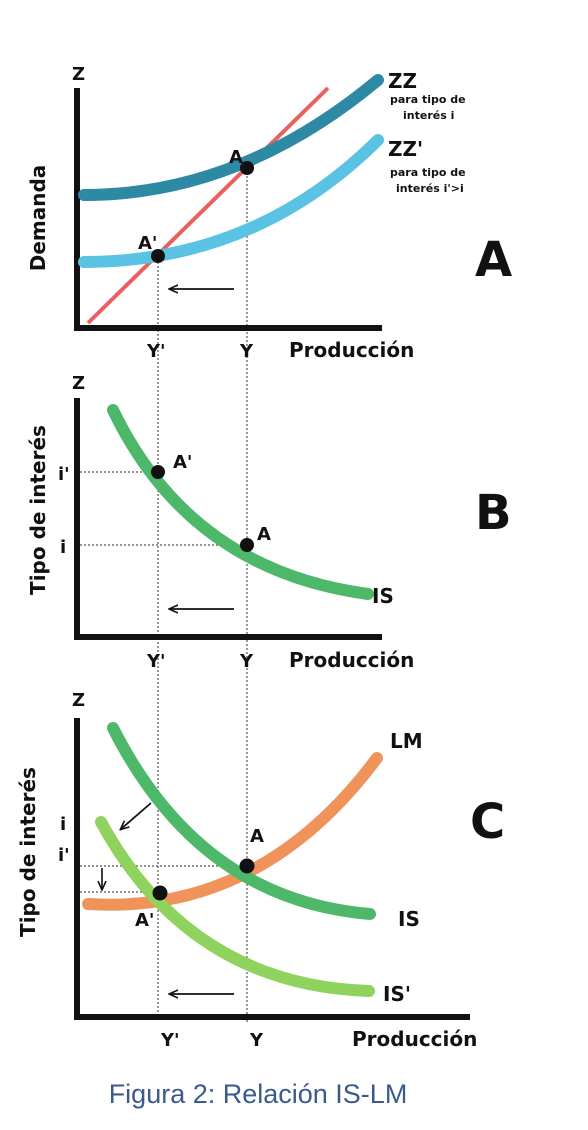  I want to click on label-zz-prime-note-2: interés i'>i, so click(430, 188).